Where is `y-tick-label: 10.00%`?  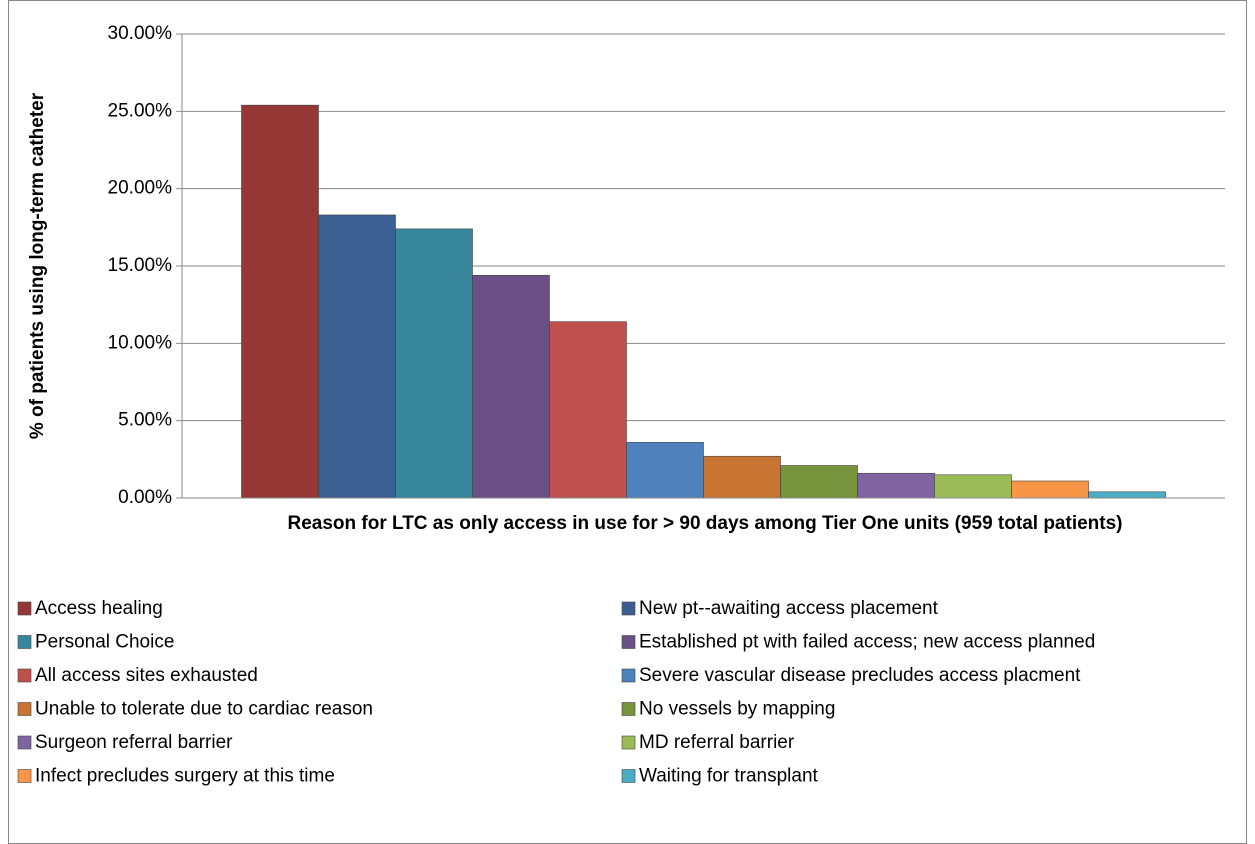
y-tick-label: 10.00% is located at coordinates (140, 342).